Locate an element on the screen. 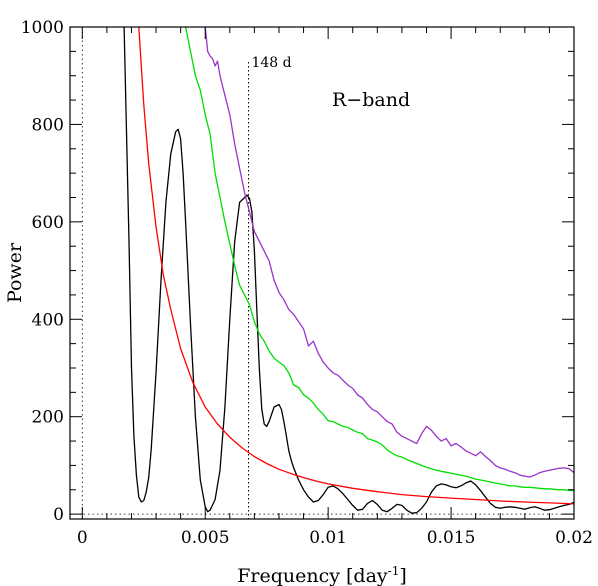 The height and width of the screenshot is (586, 598). x-axis-title: Frequency [day-1] is located at coordinates (322, 575).